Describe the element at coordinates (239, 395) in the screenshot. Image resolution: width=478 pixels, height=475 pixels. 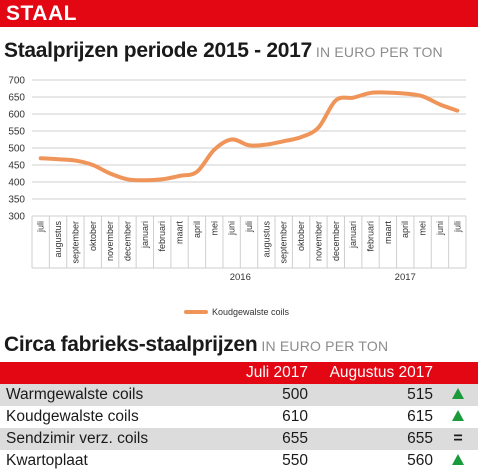
I see `table-row: Warmgewalste coils 500 515` at that location.